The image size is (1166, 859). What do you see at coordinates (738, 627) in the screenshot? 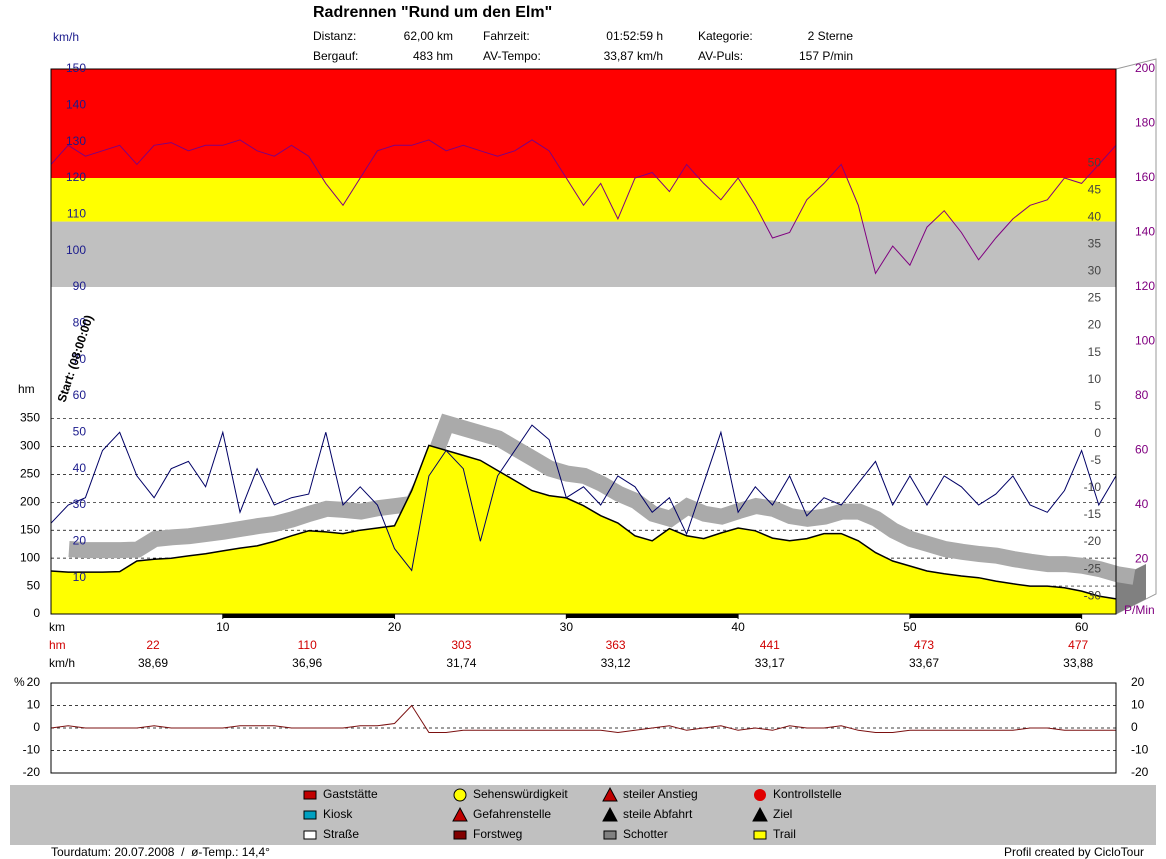
I see `x-tick-label: 40` at bounding box center [738, 627].